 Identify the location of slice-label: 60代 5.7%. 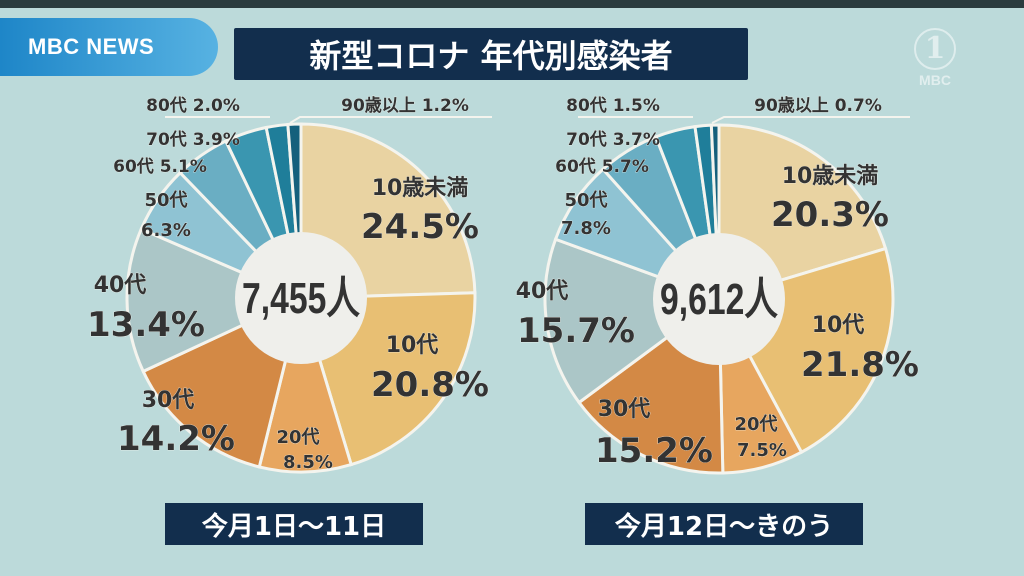
(602, 166).